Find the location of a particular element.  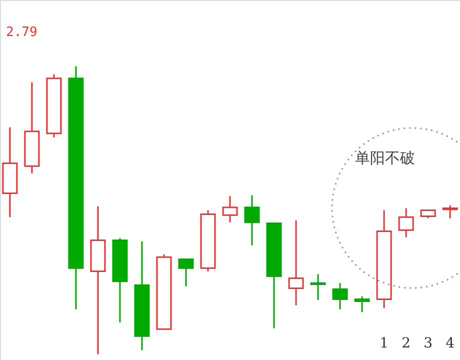

x-tick-label: 2 is located at coordinates (406, 344).